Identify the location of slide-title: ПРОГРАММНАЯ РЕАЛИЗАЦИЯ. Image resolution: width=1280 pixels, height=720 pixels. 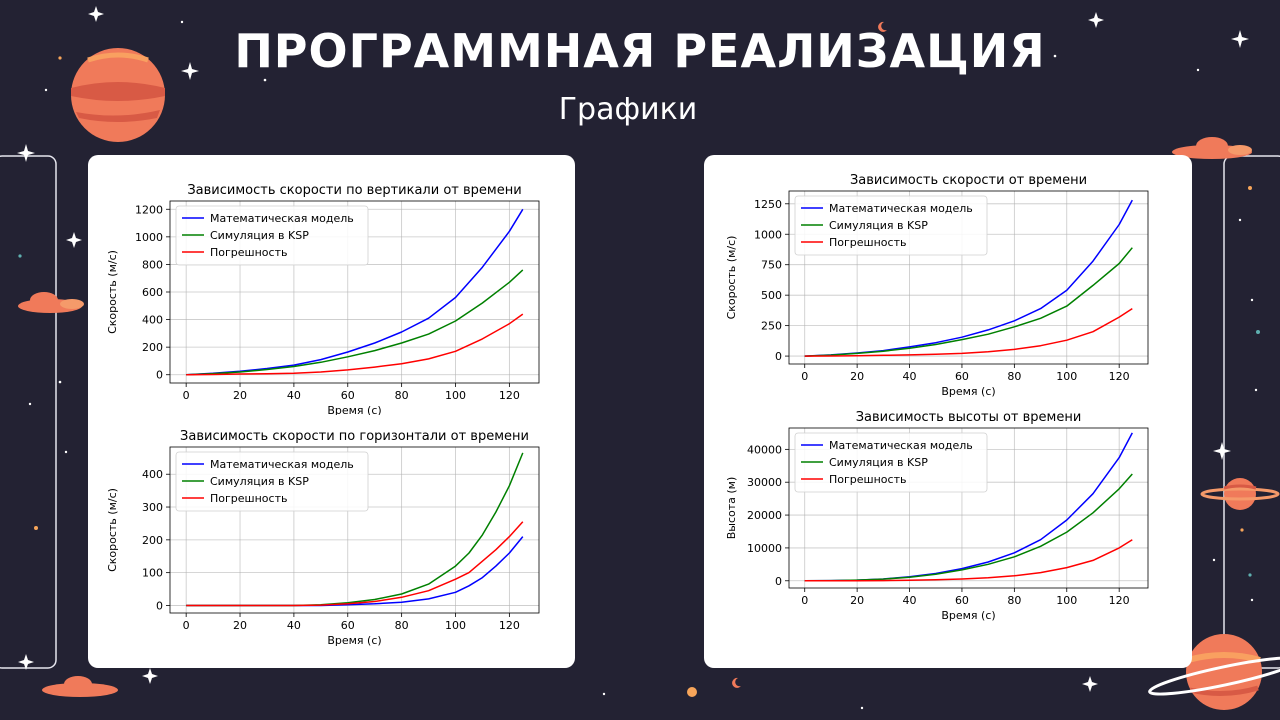
(640, 51).